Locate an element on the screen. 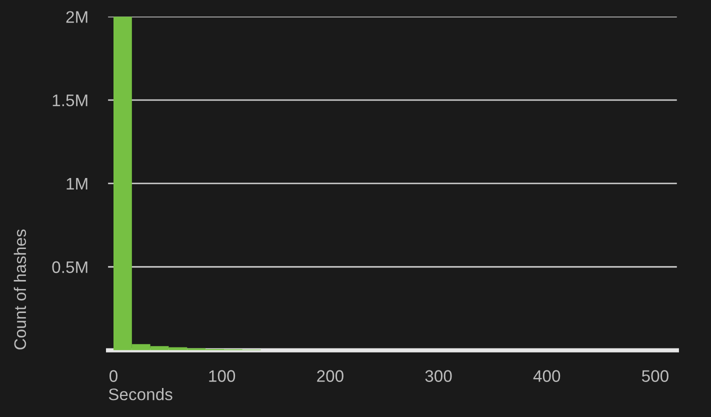 The width and height of the screenshot is (711, 417). x-tick-label: 300 is located at coordinates (438, 376).